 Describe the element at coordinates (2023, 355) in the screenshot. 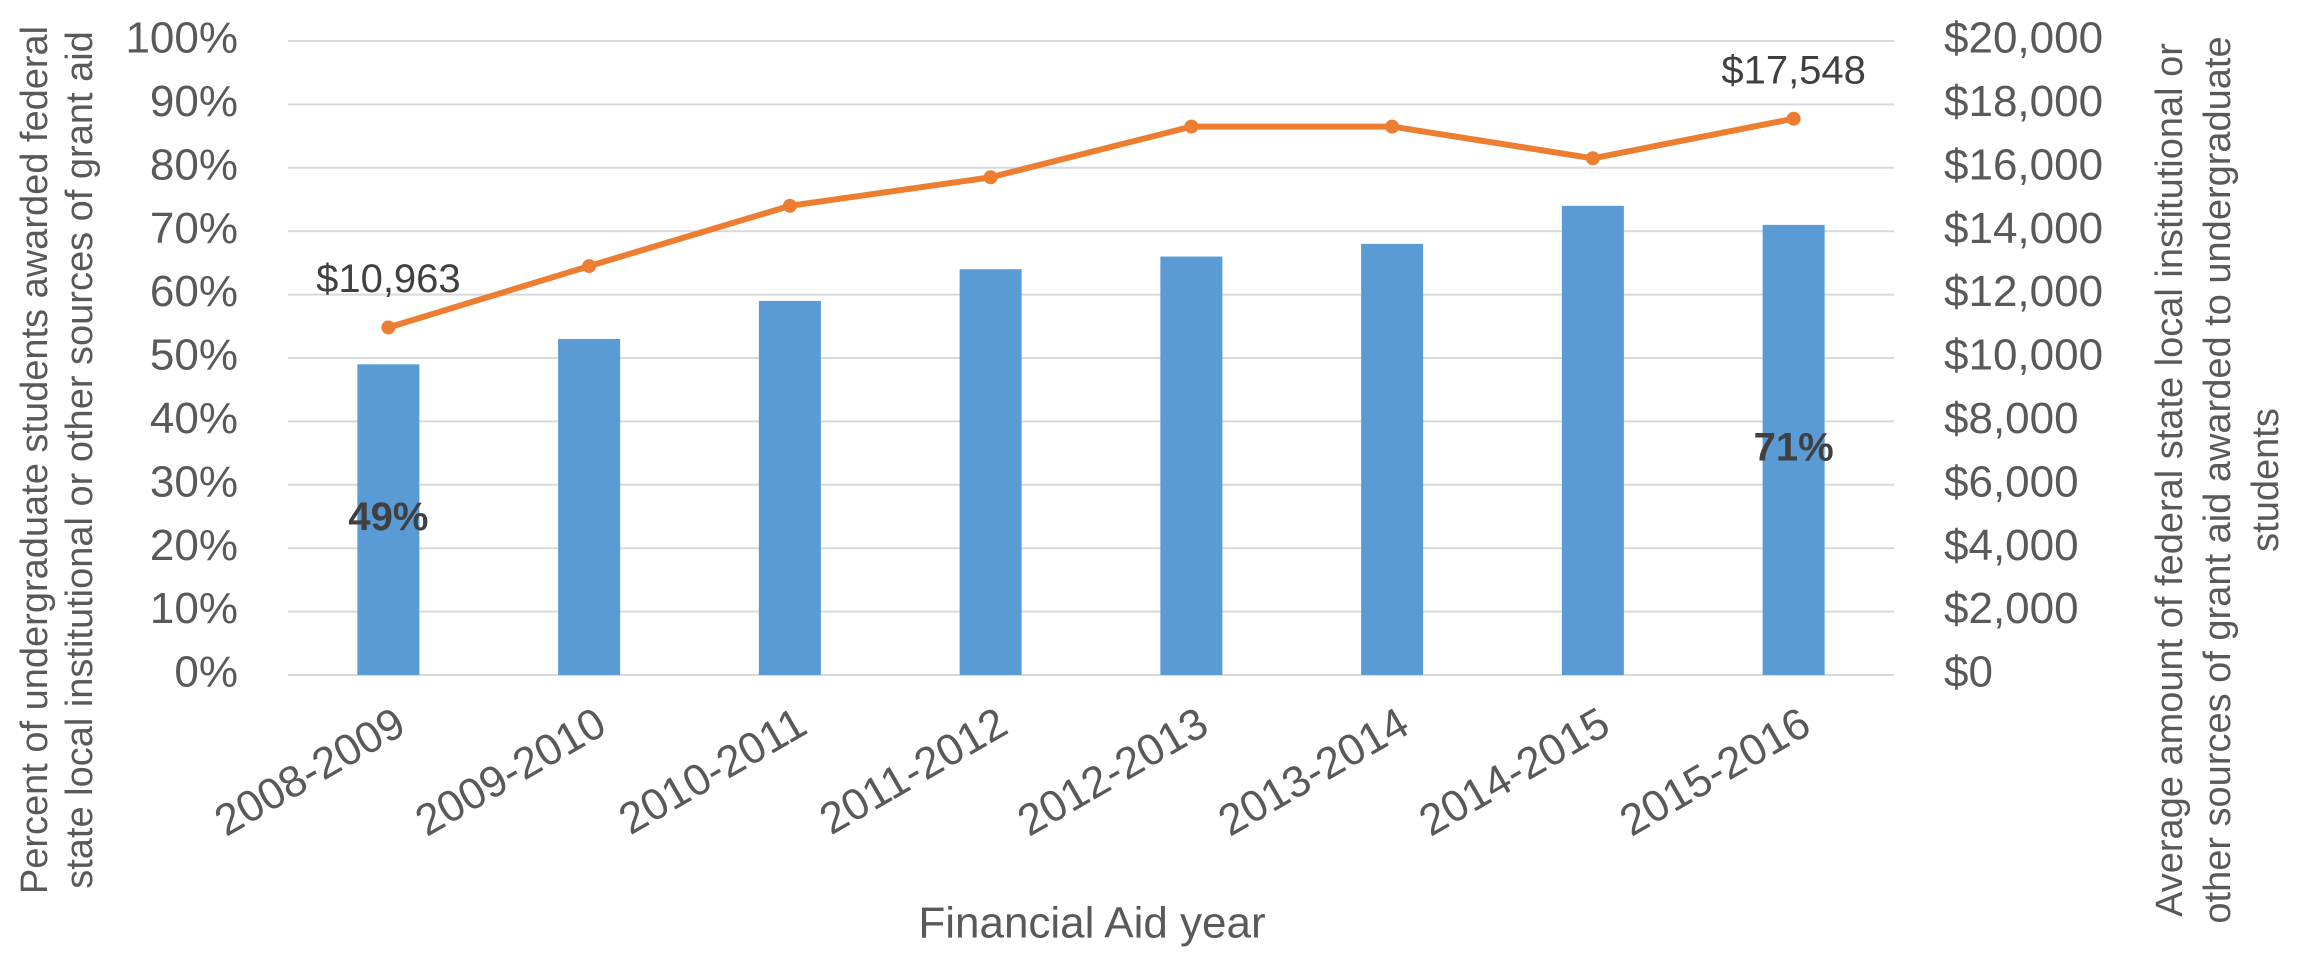

I see `y2-tick-label: $10,000` at that location.